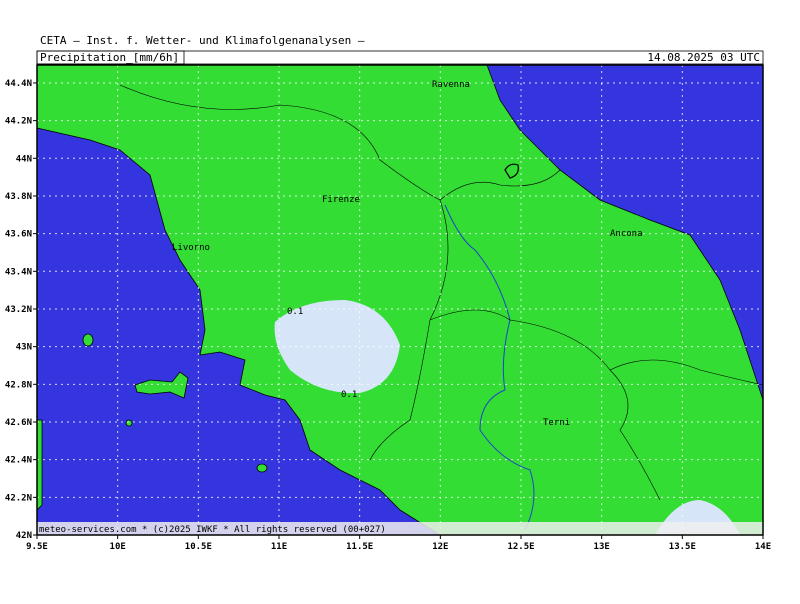 The height and width of the screenshot is (604, 800). What do you see at coordinates (24, 536) in the screenshot?
I see `lat-label: 42N` at bounding box center [24, 536].